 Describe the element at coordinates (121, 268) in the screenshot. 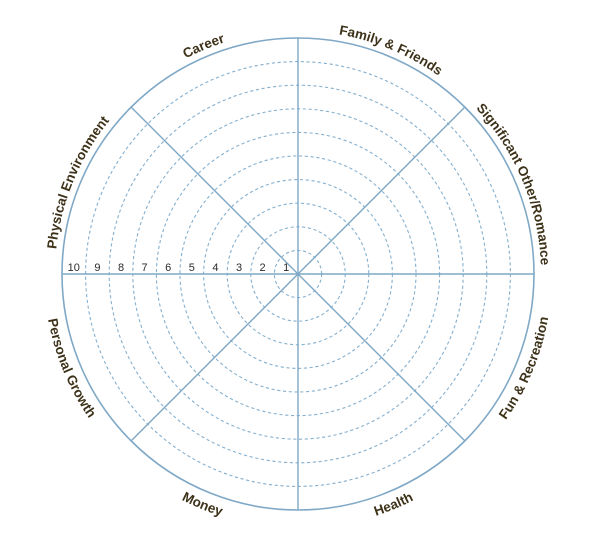

I see `scale-label-8: 8` at that location.